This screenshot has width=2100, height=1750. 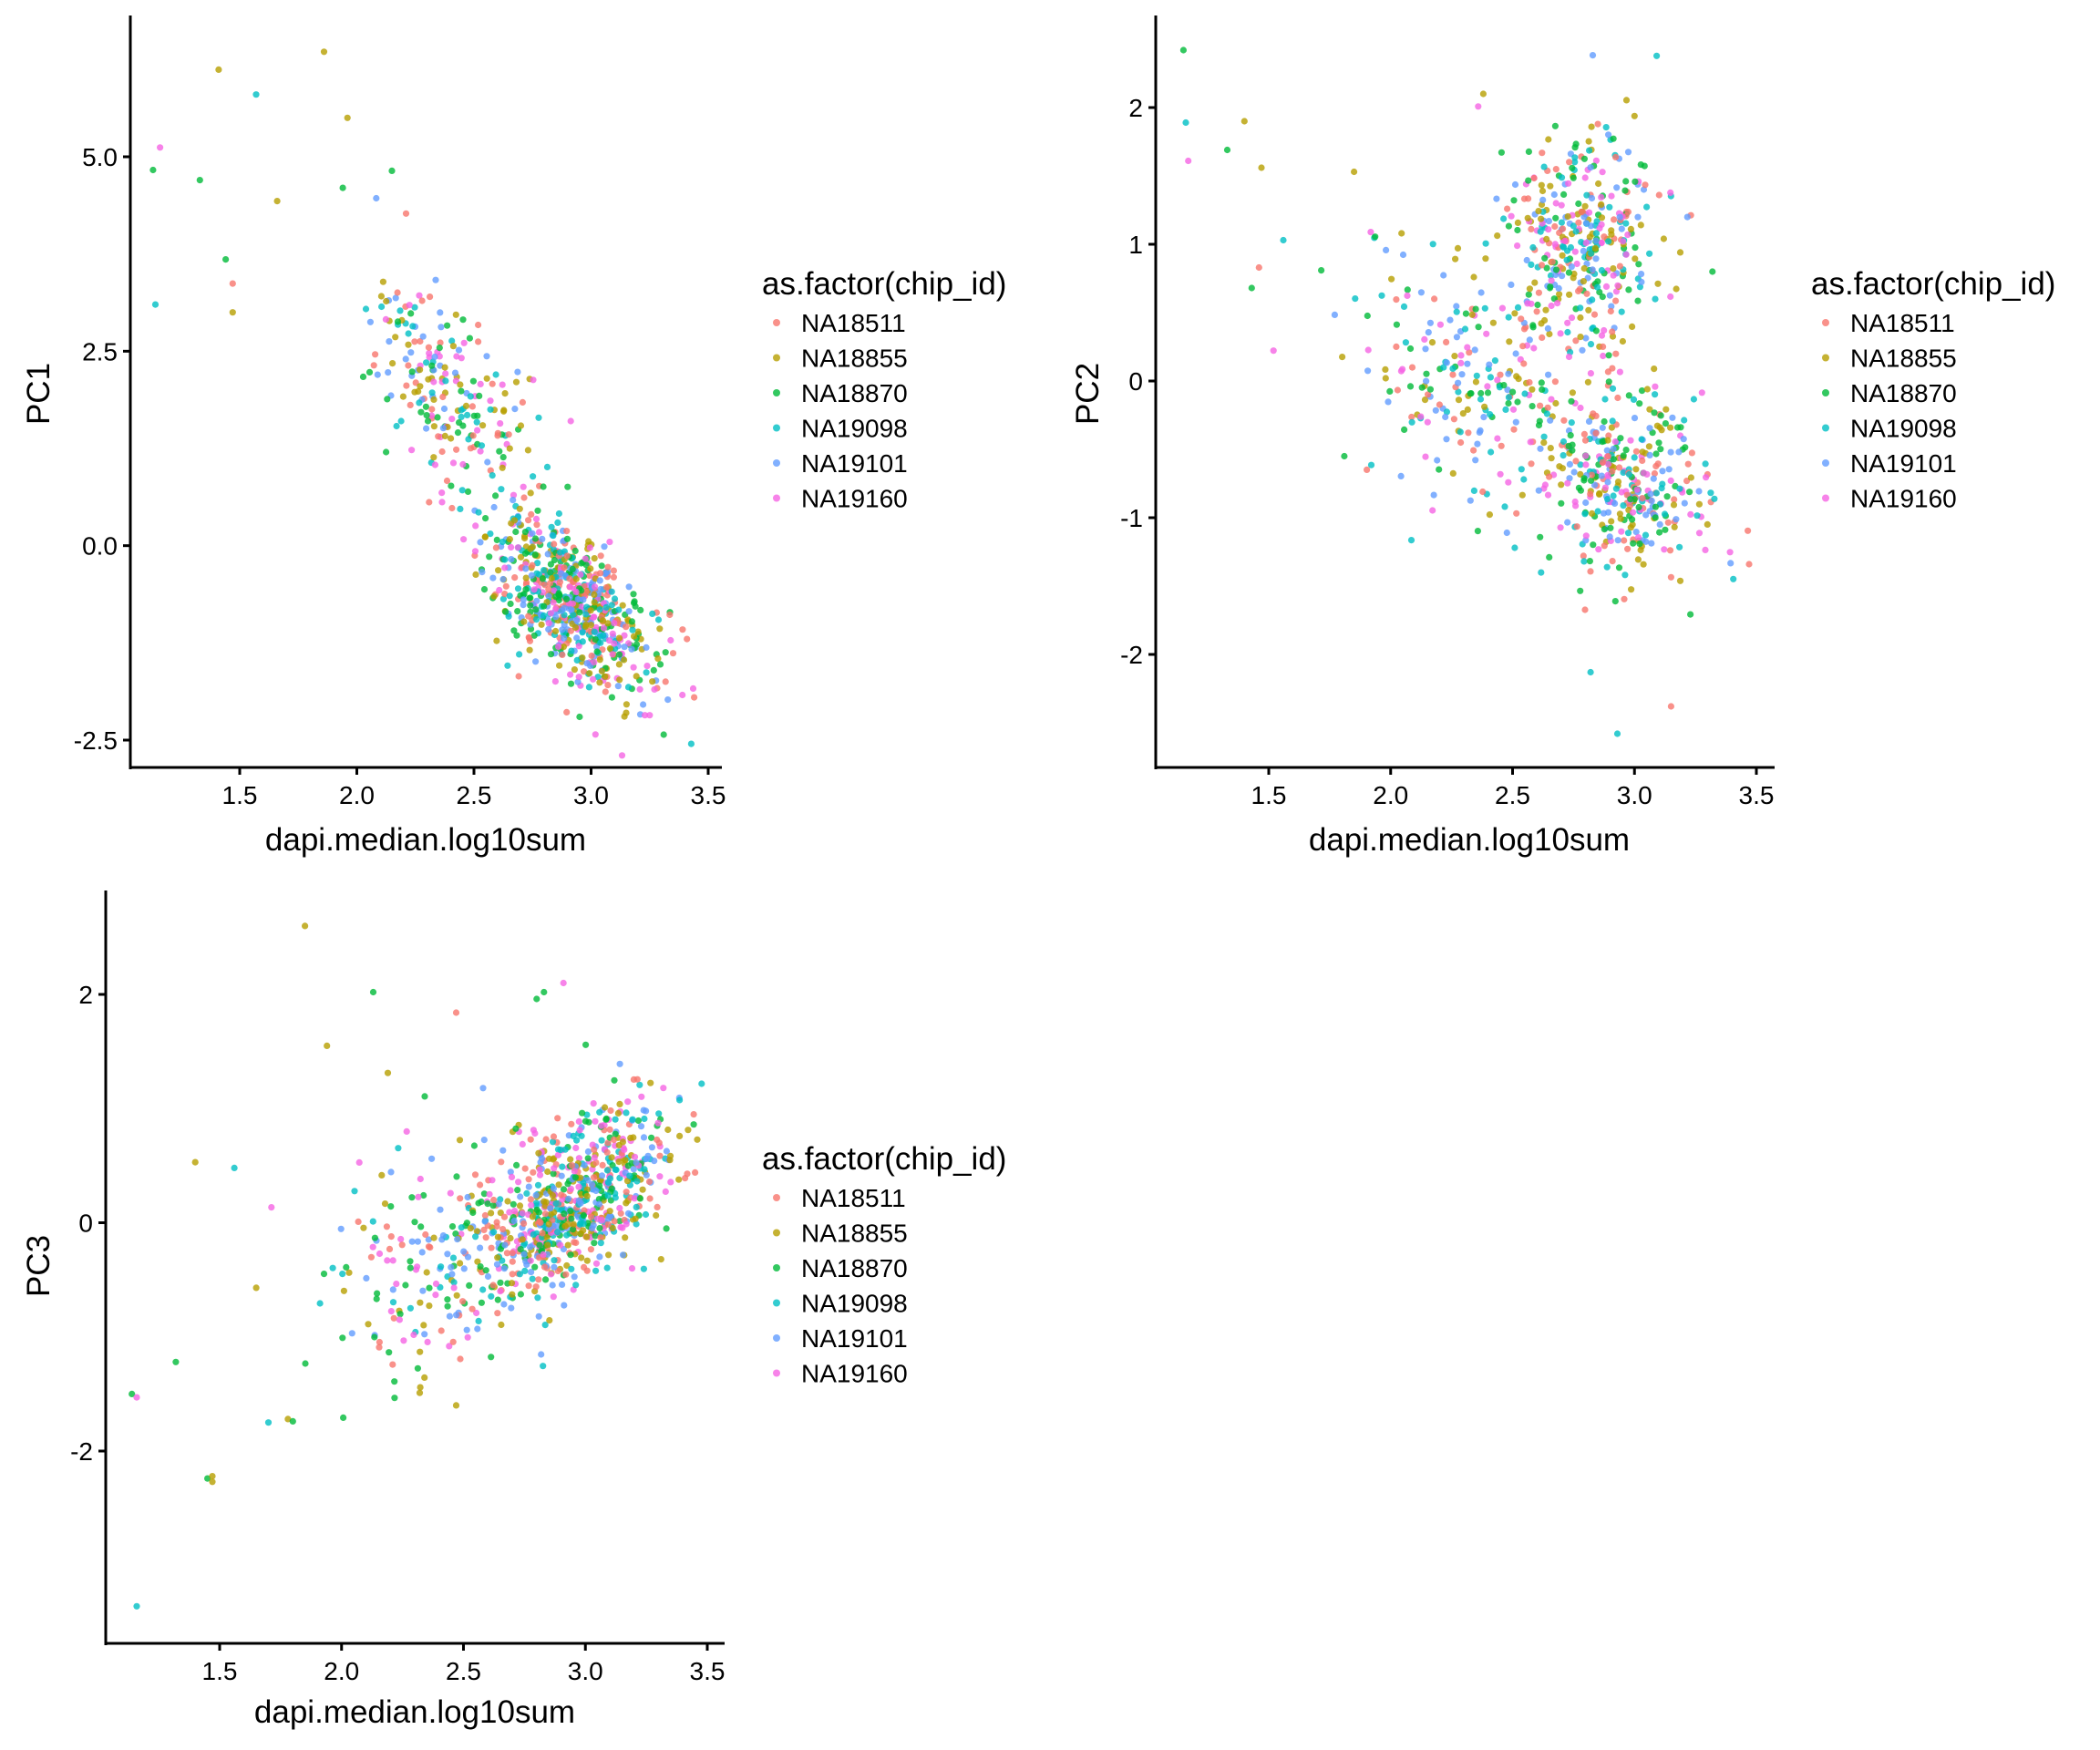 What do you see at coordinates (1088, 394) in the screenshot?
I see `y-axis-title: PC2` at bounding box center [1088, 394].